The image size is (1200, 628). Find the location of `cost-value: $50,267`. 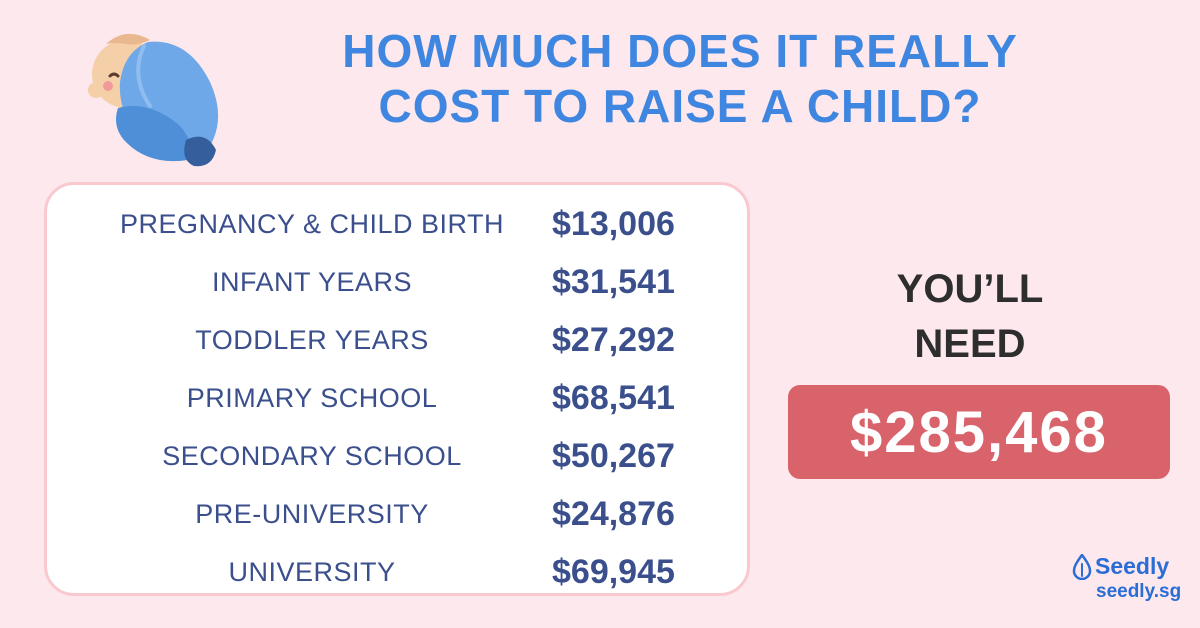

cost-value: $50,267 is located at coordinates (613, 456).